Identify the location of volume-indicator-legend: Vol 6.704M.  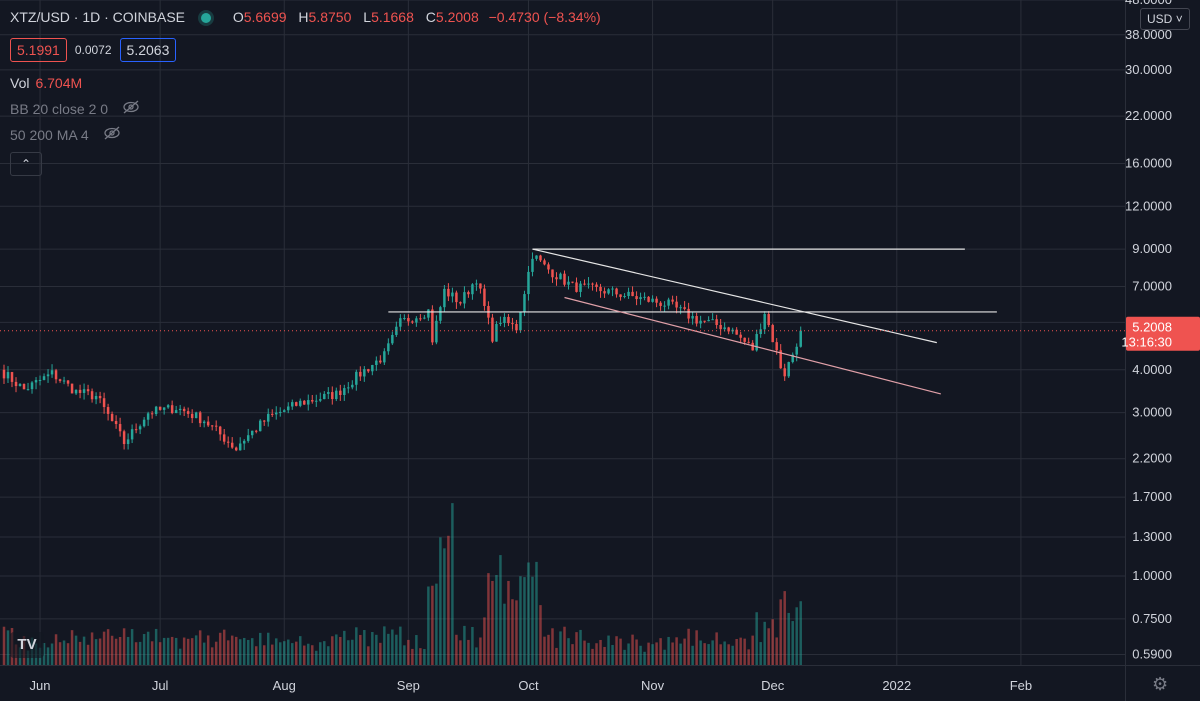
(46, 83).